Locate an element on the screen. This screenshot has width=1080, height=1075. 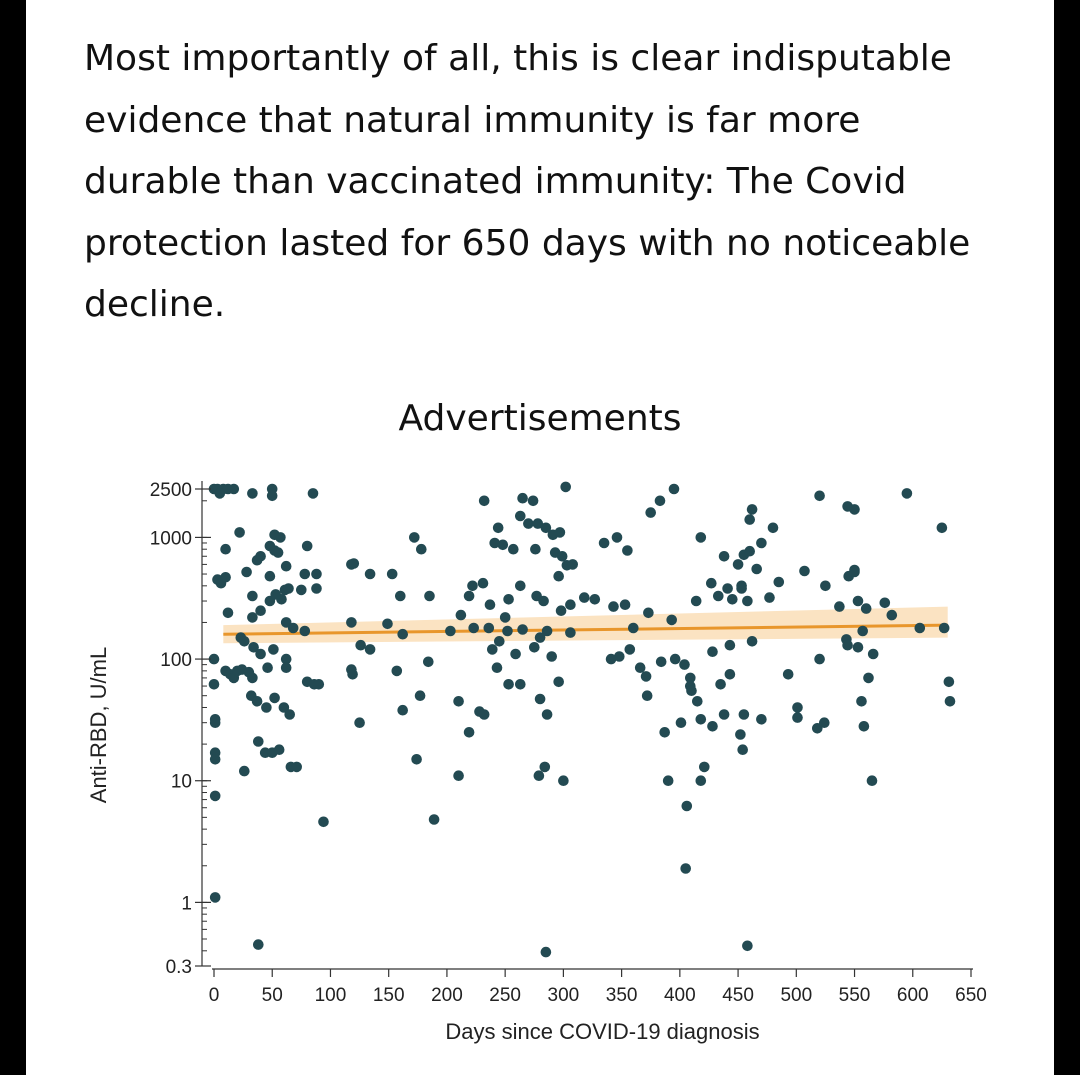
x-tick-label: 600 is located at coordinates (913, 995).